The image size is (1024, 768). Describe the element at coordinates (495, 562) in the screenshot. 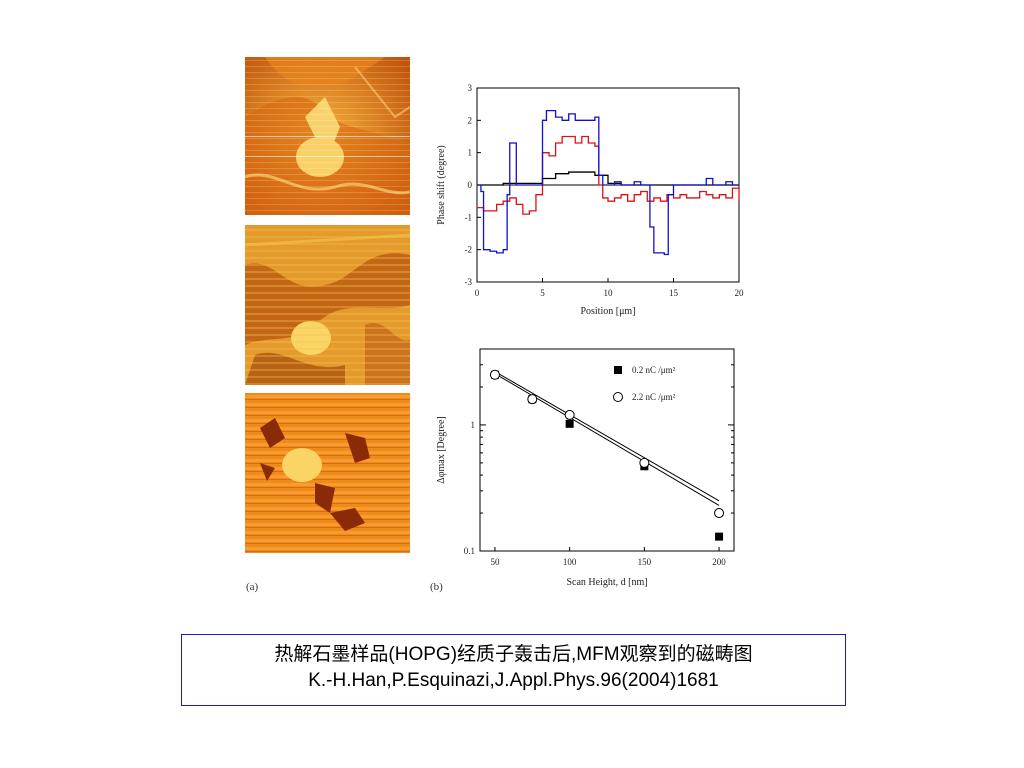

I see `x-tick-label: 50` at that location.